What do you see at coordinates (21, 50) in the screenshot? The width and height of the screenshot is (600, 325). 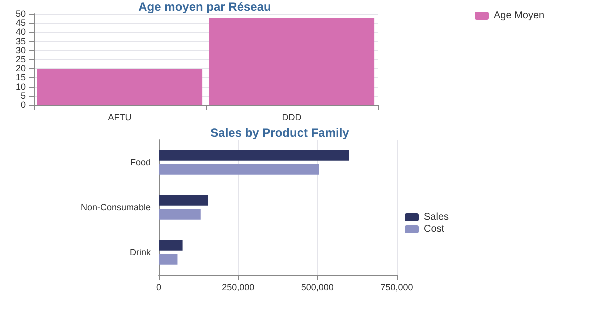 I see `y-tick-label: 30` at bounding box center [21, 50].